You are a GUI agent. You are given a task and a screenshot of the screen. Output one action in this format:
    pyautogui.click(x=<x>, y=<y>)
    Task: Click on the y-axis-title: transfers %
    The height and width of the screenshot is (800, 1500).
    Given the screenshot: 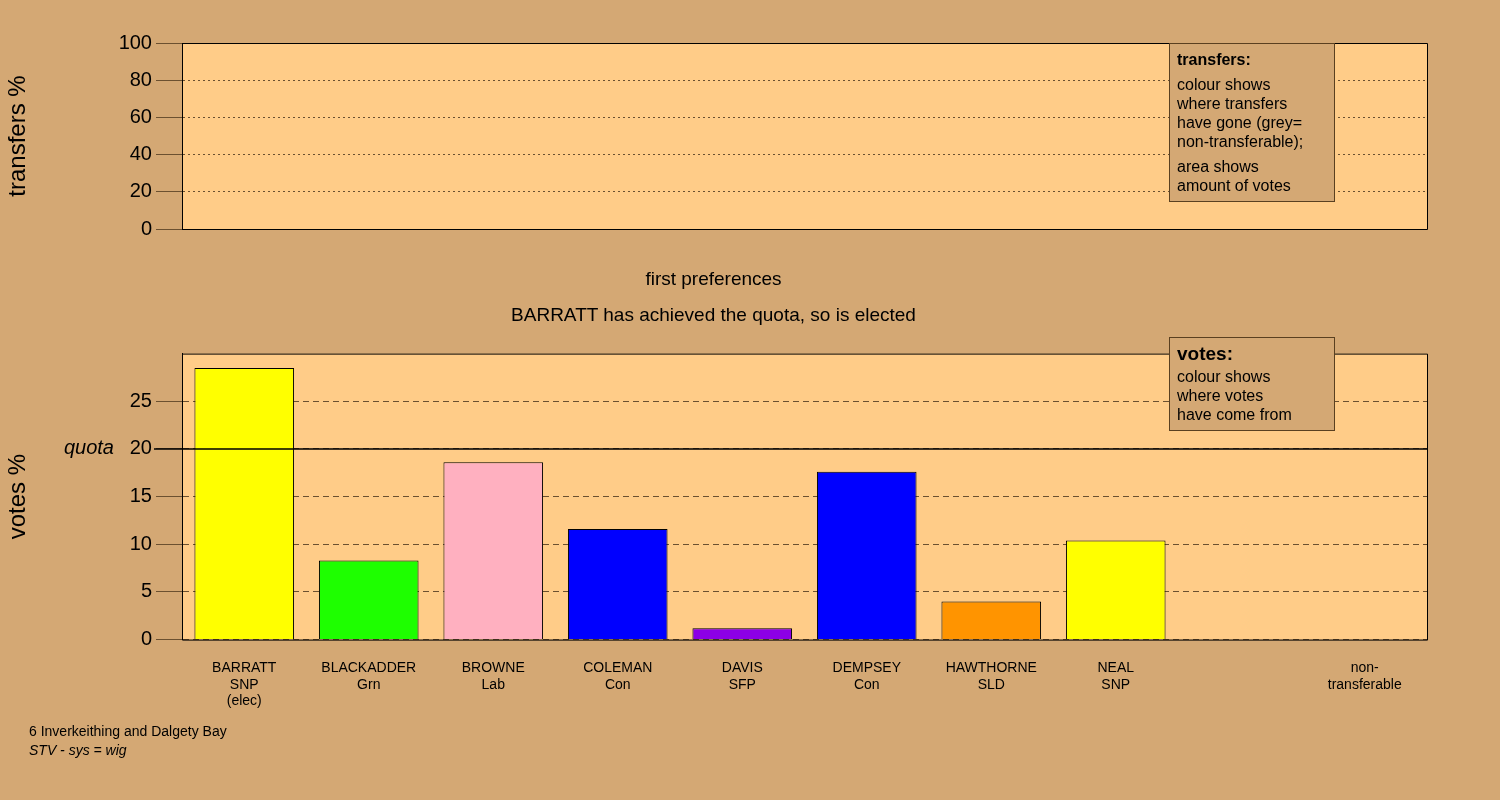 What is the action you would take?
    pyautogui.click(x=17, y=136)
    